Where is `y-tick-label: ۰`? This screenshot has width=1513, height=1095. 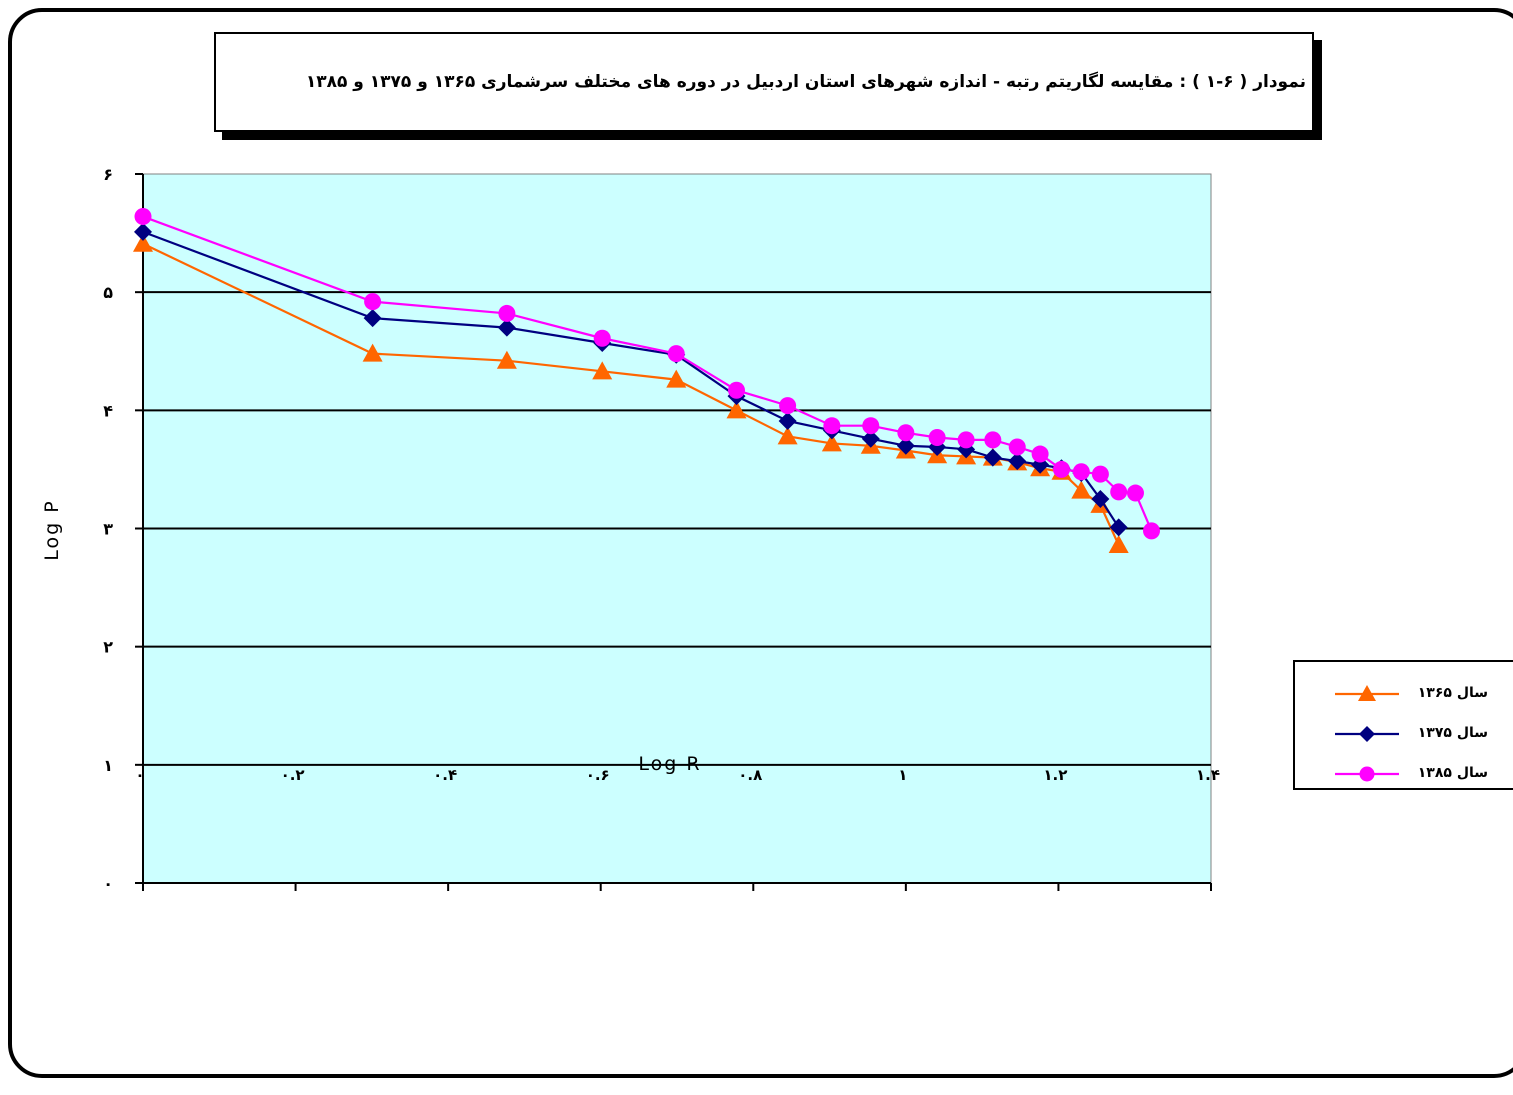
y-tick-label: ۰ is located at coordinates (108, 883).